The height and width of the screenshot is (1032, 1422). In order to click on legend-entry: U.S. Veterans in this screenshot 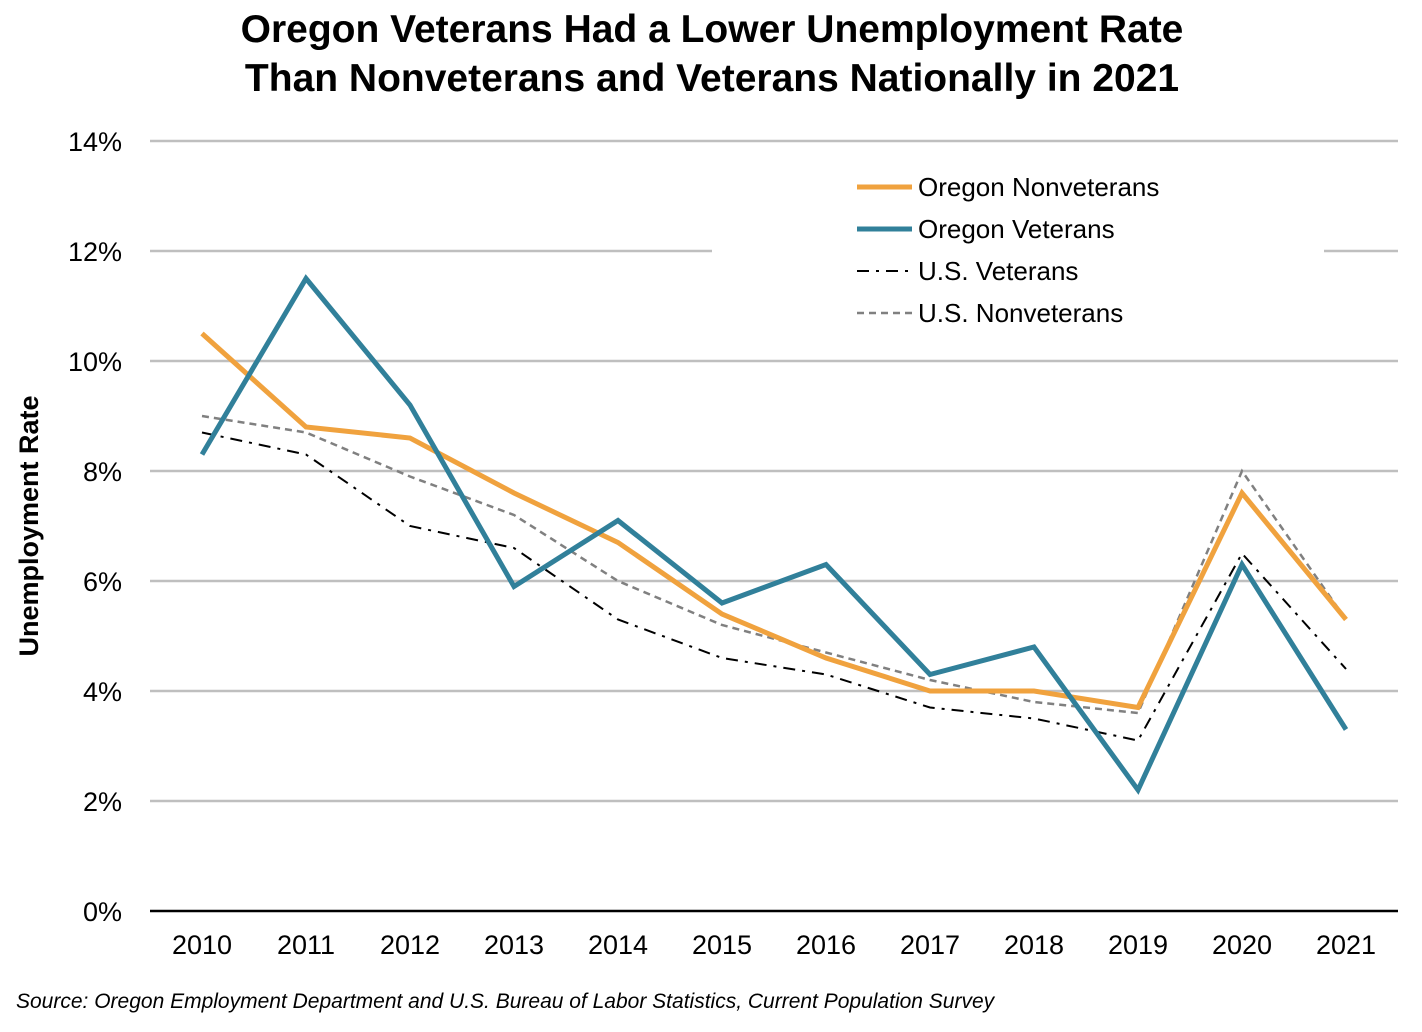, I will do `click(998, 271)`.